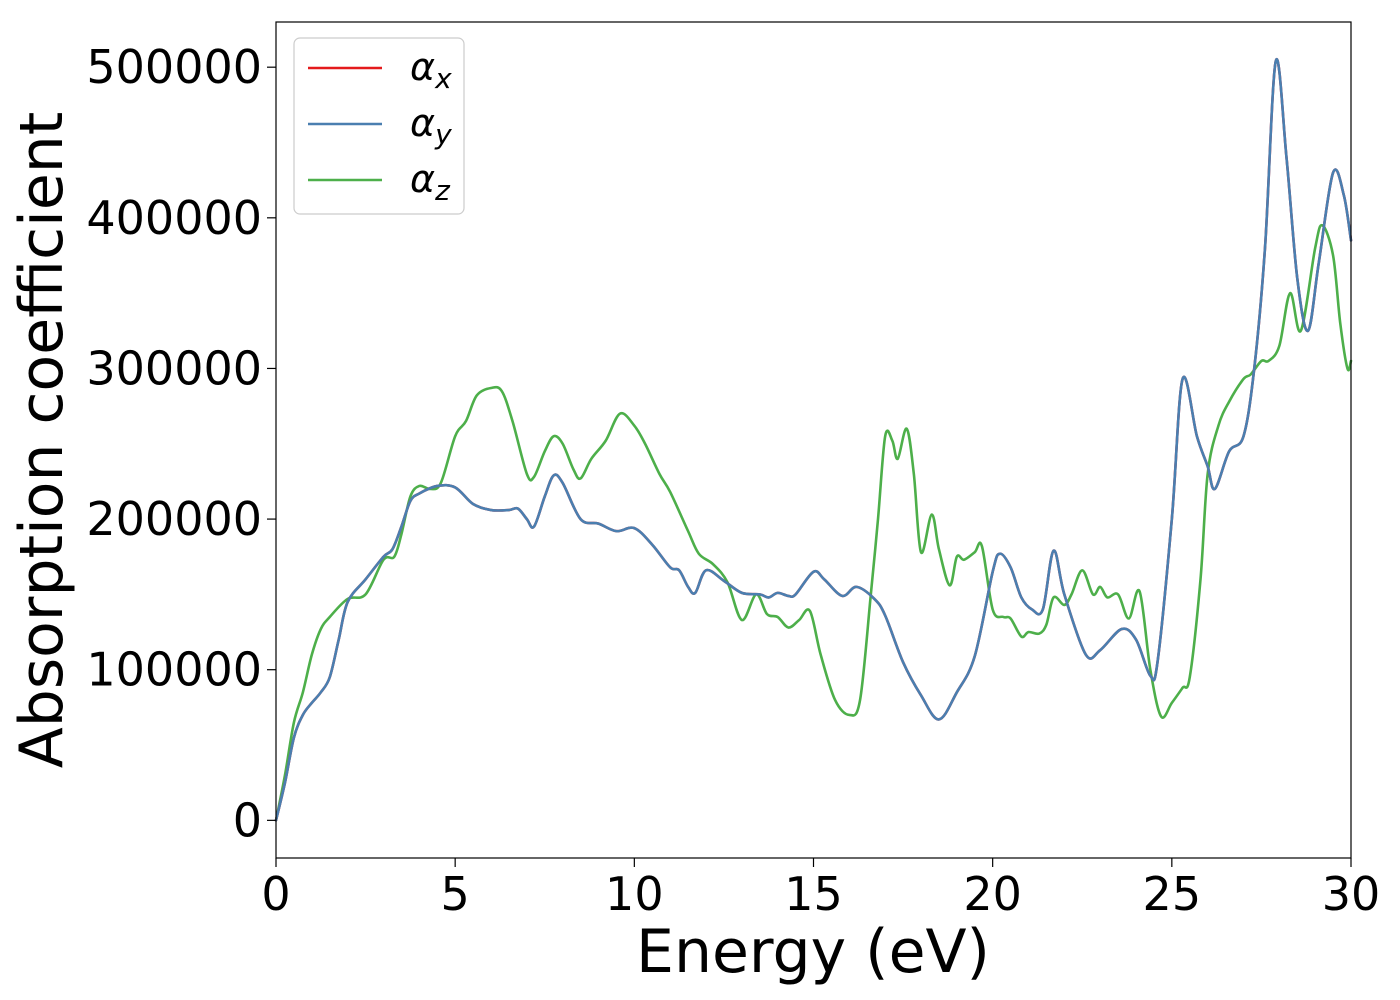  What do you see at coordinates (247, 820) in the screenshot?
I see `y-tick-label: 0` at bounding box center [247, 820].